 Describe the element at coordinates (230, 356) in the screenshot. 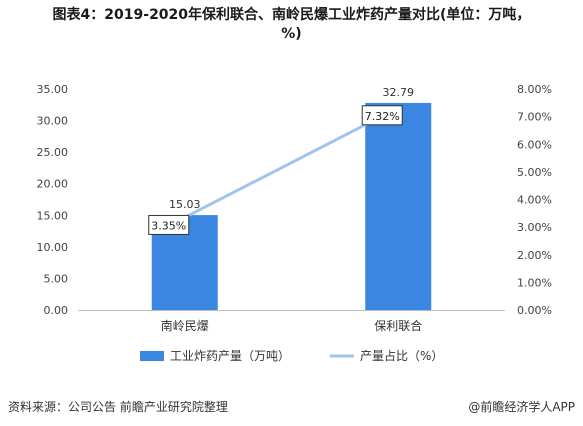

I see `legend-label-bar: 工业炸药产量（万吨）` at that location.